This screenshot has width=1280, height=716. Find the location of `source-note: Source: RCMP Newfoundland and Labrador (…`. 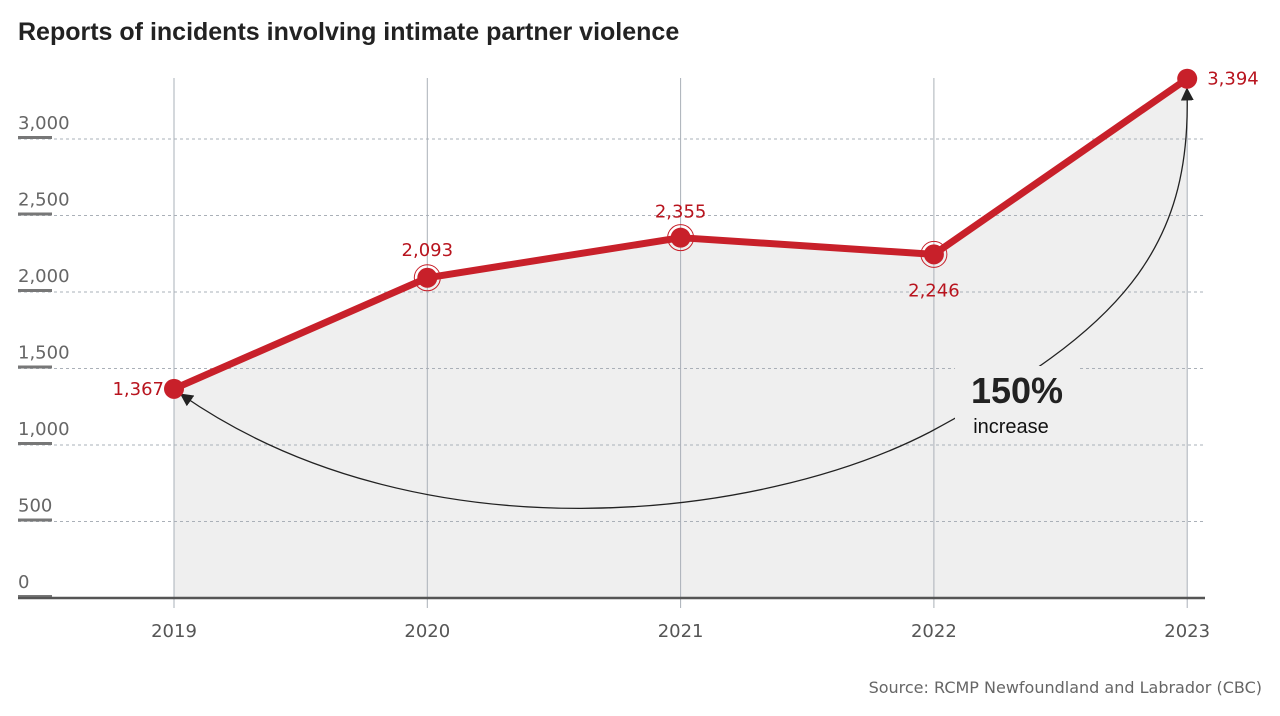

source-note: Source: RCMP Newfoundland and Labrador (… is located at coordinates (1065, 687).